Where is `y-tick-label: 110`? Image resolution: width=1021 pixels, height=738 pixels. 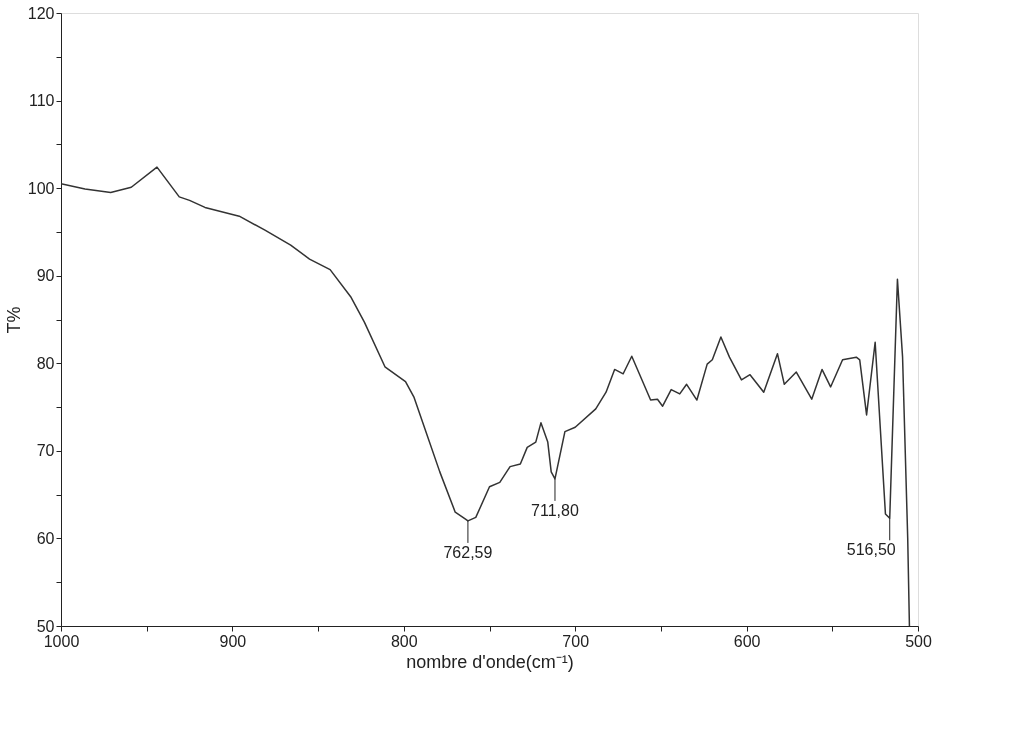 y-tick-label: 110 is located at coordinates (41, 101).